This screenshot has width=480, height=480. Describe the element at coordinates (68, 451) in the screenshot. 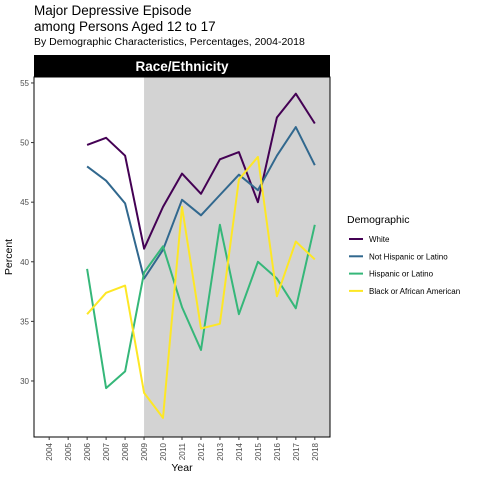

I see `x-tick-label: 2005` at that location.